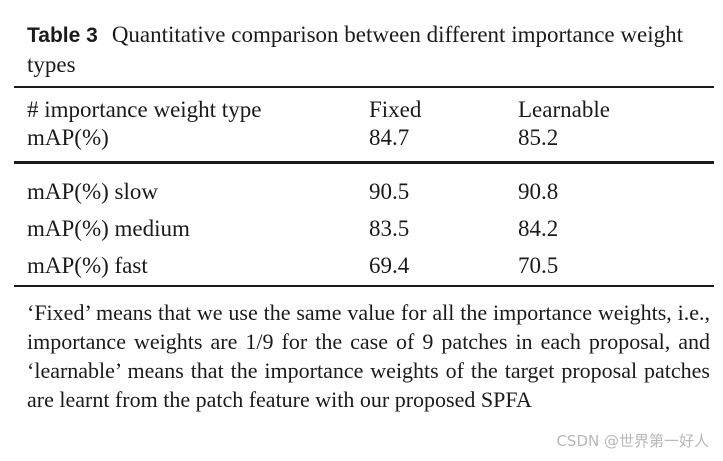 The height and width of the screenshot is (461, 723). What do you see at coordinates (538, 191) in the screenshot?
I see `row-value-learnable: 90.8` at bounding box center [538, 191].